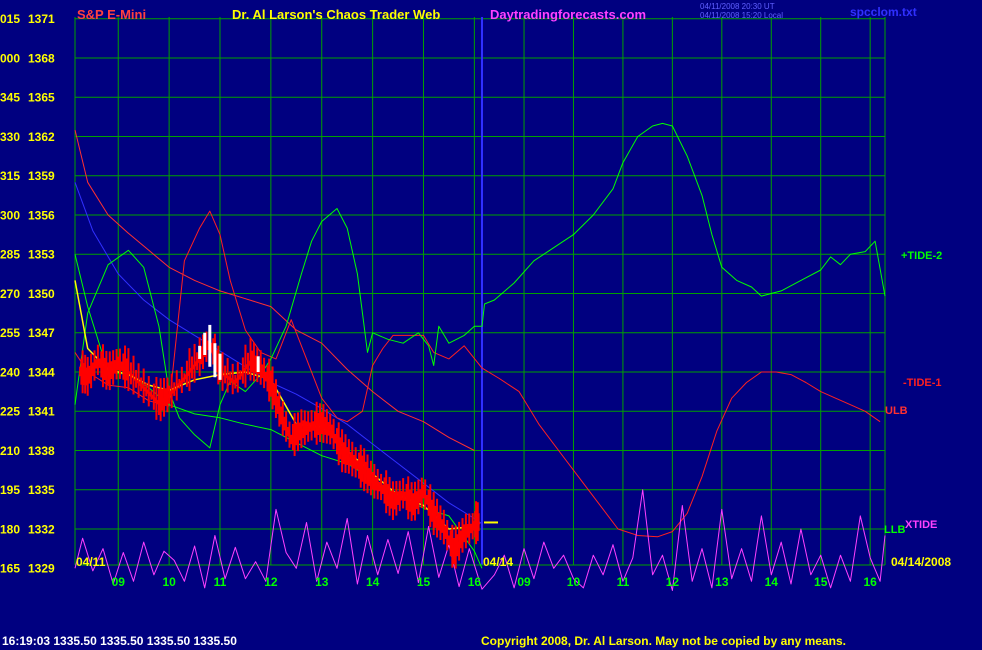 The width and height of the screenshot is (982, 650). Describe the element at coordinates (41, 19) in the screenshot. I see `y-tick-price: 1371` at that location.